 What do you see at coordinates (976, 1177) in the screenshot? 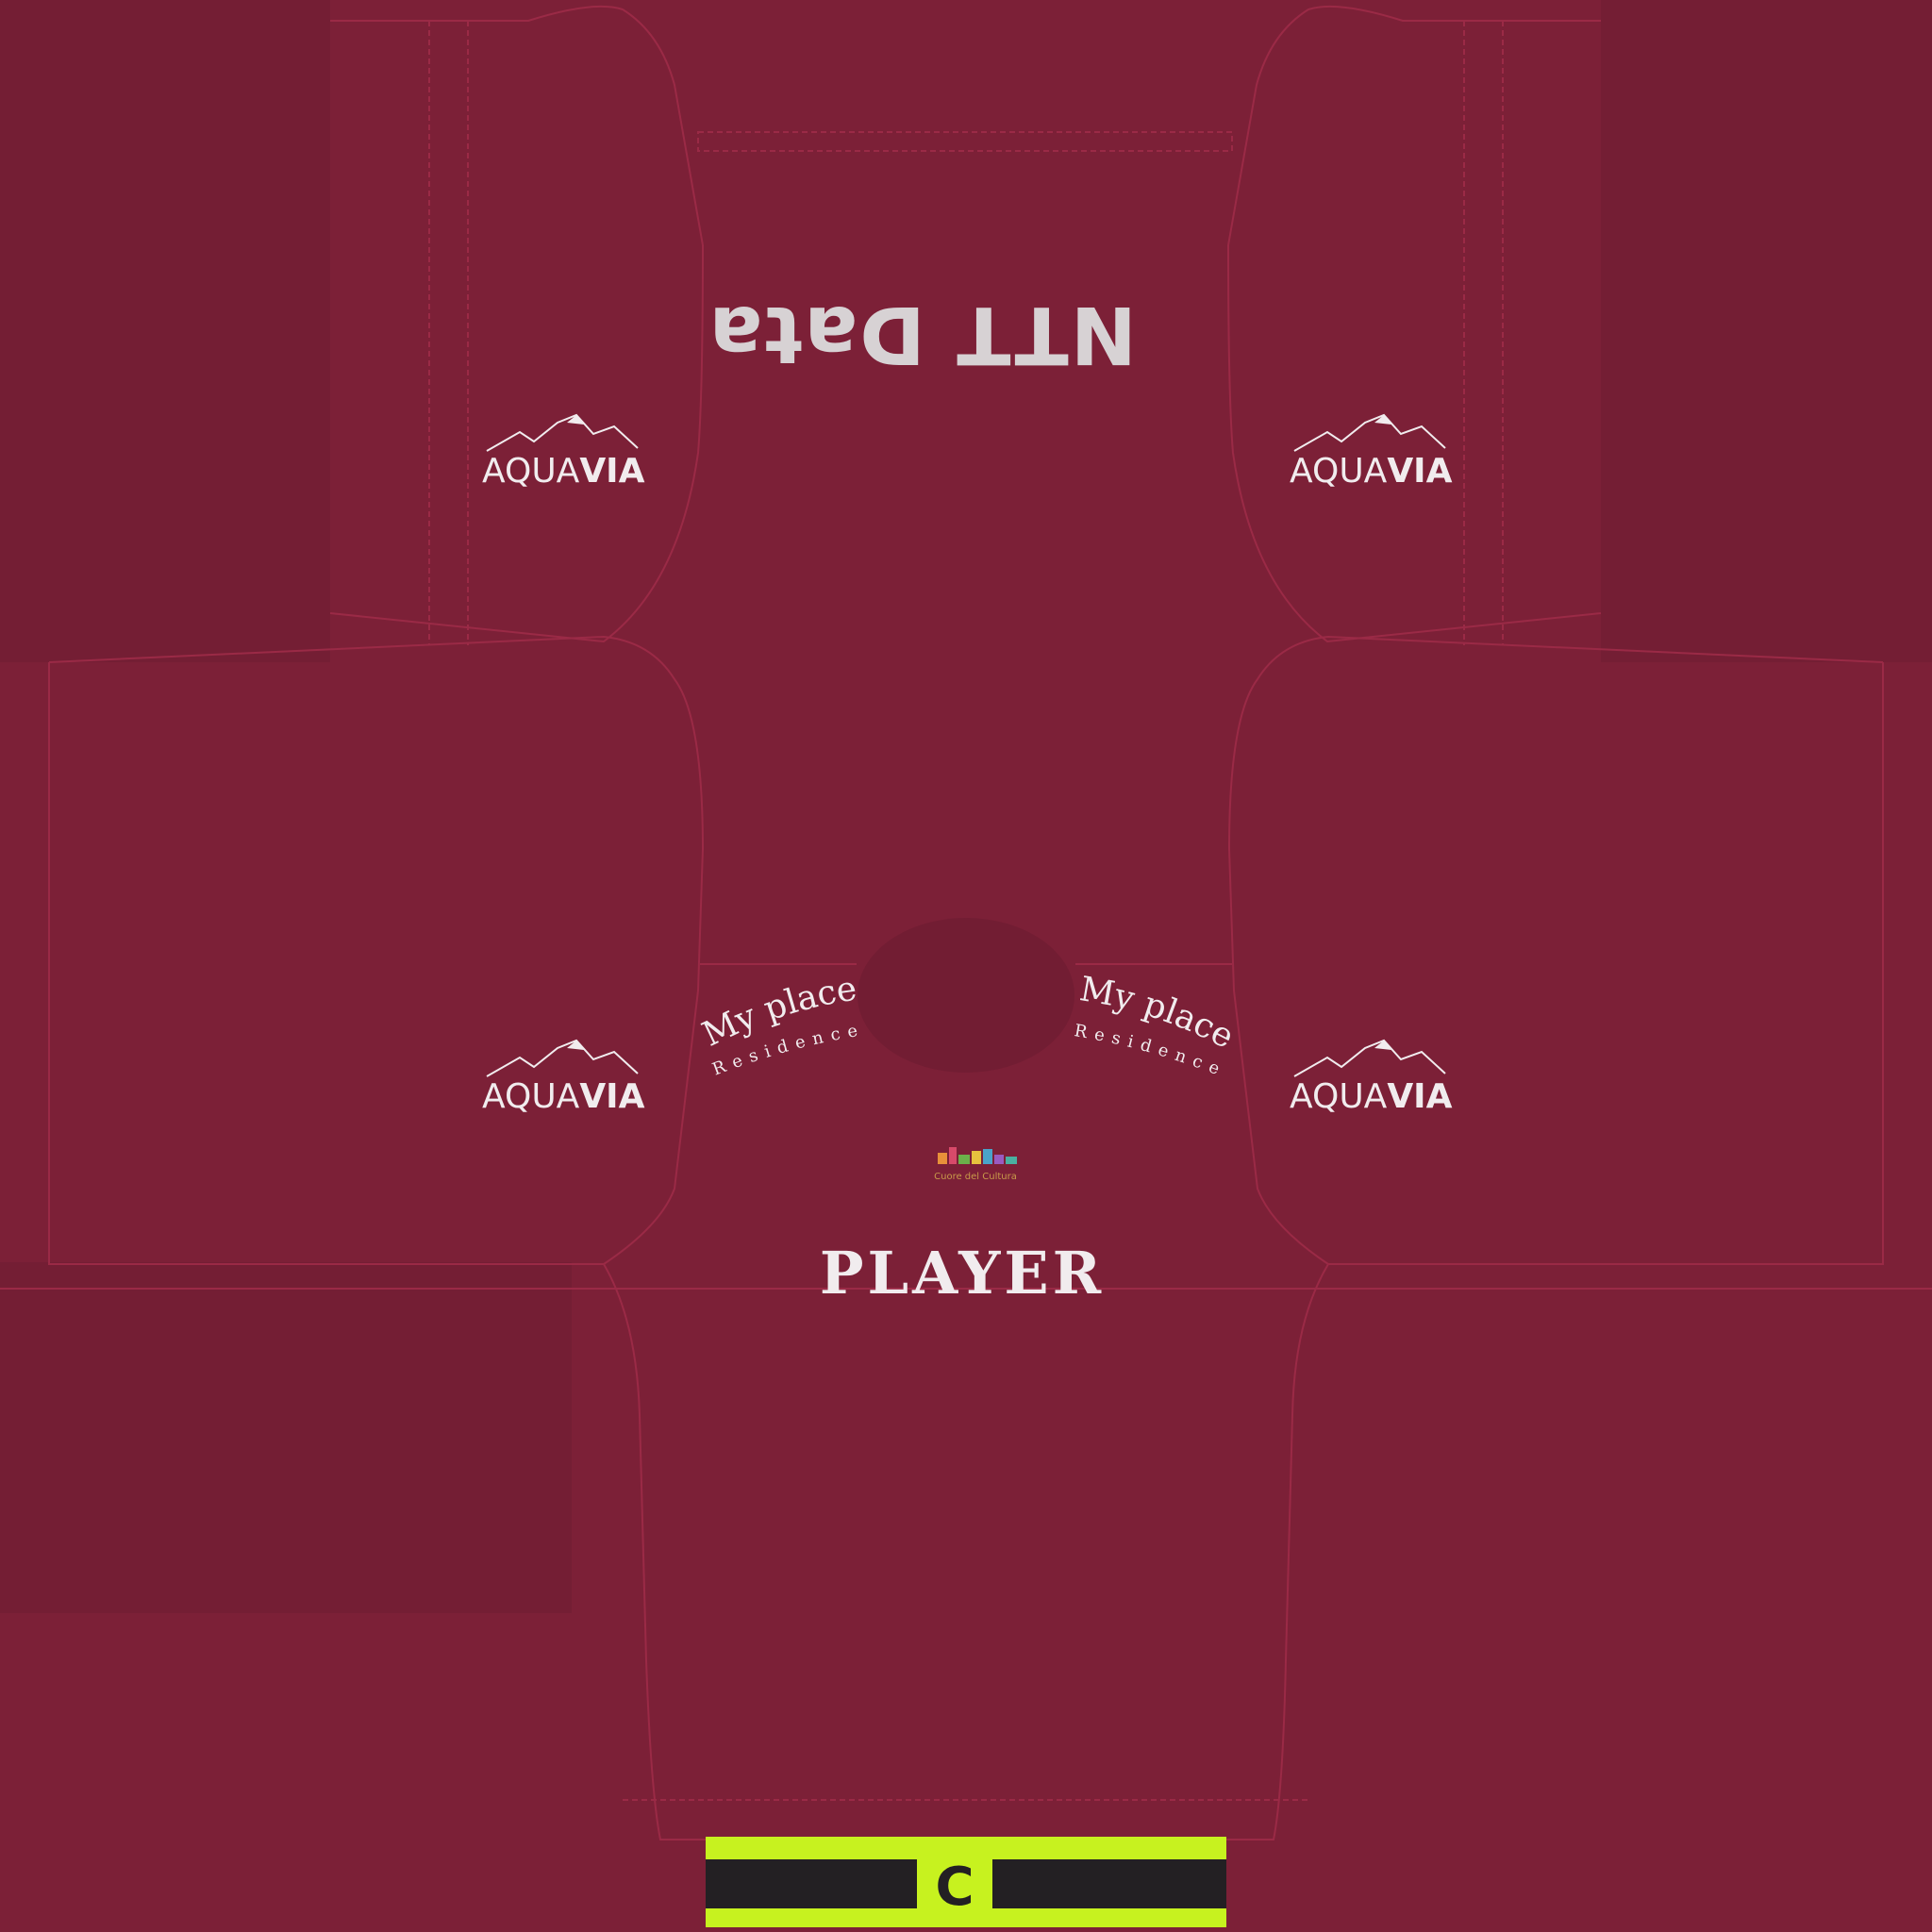
I see `svg-text: Cuore del Cultura` at bounding box center [976, 1177].